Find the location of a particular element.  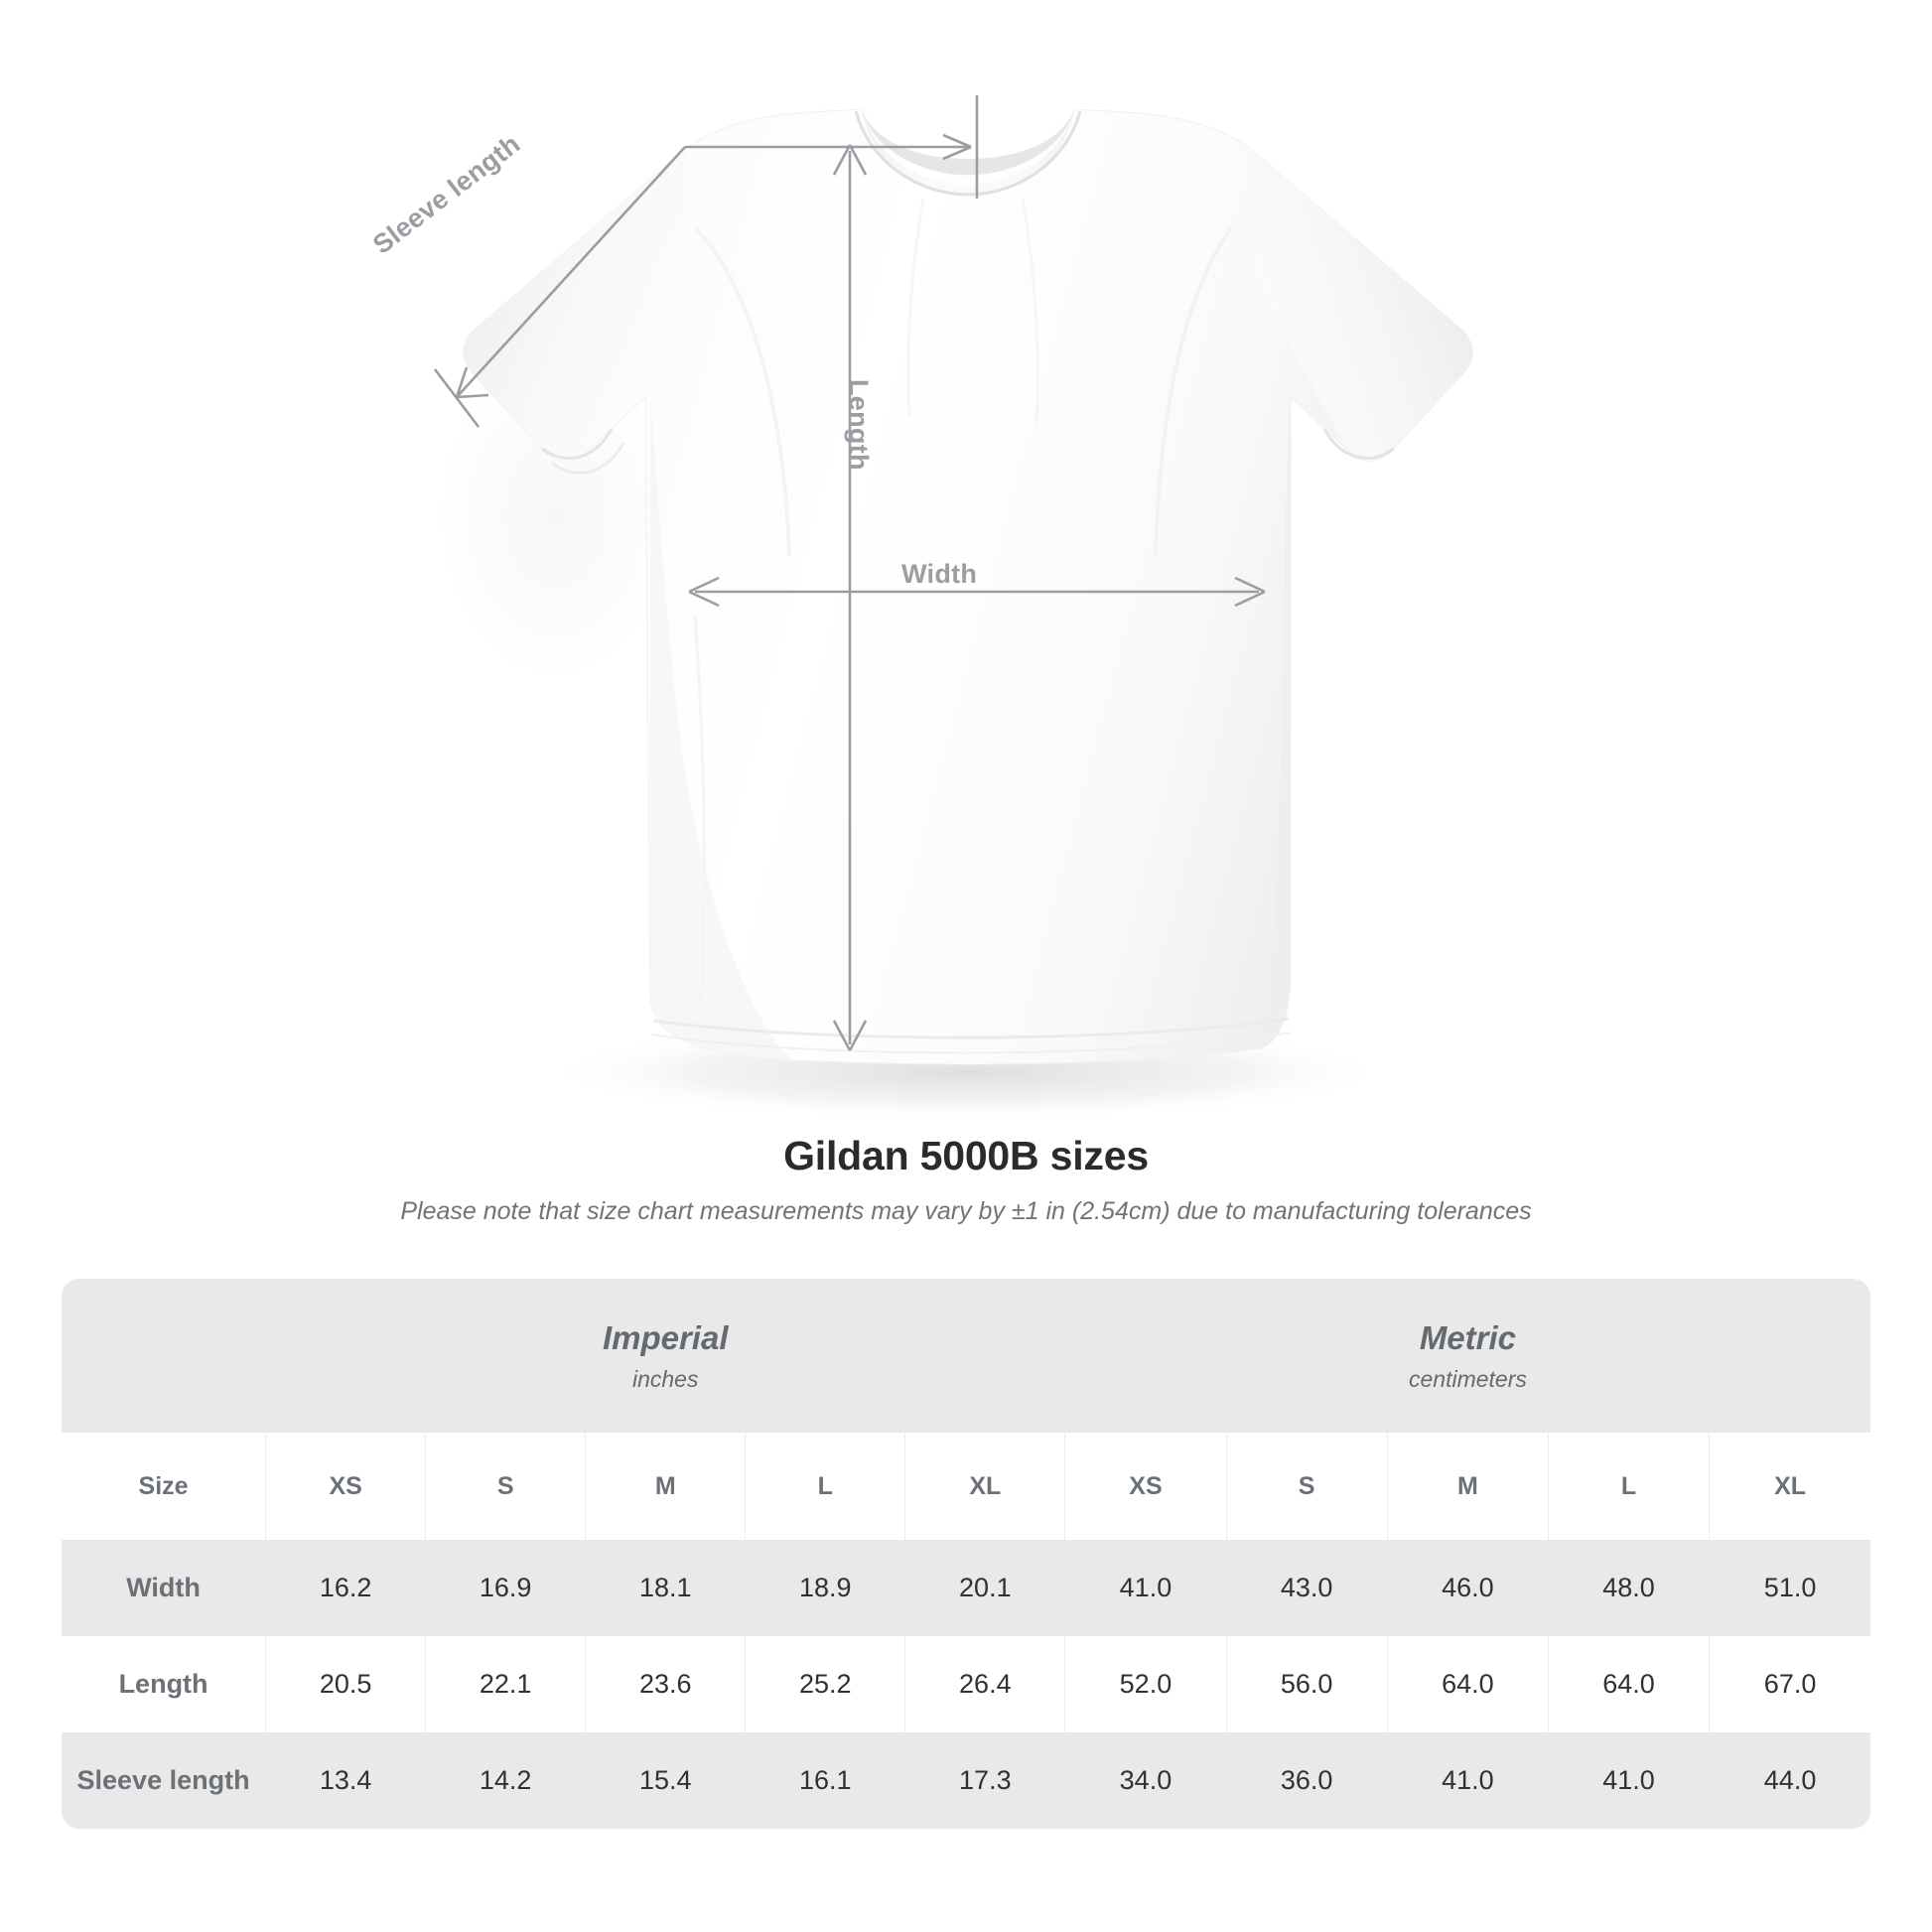

length-dimension is located at coordinates (850, 597).